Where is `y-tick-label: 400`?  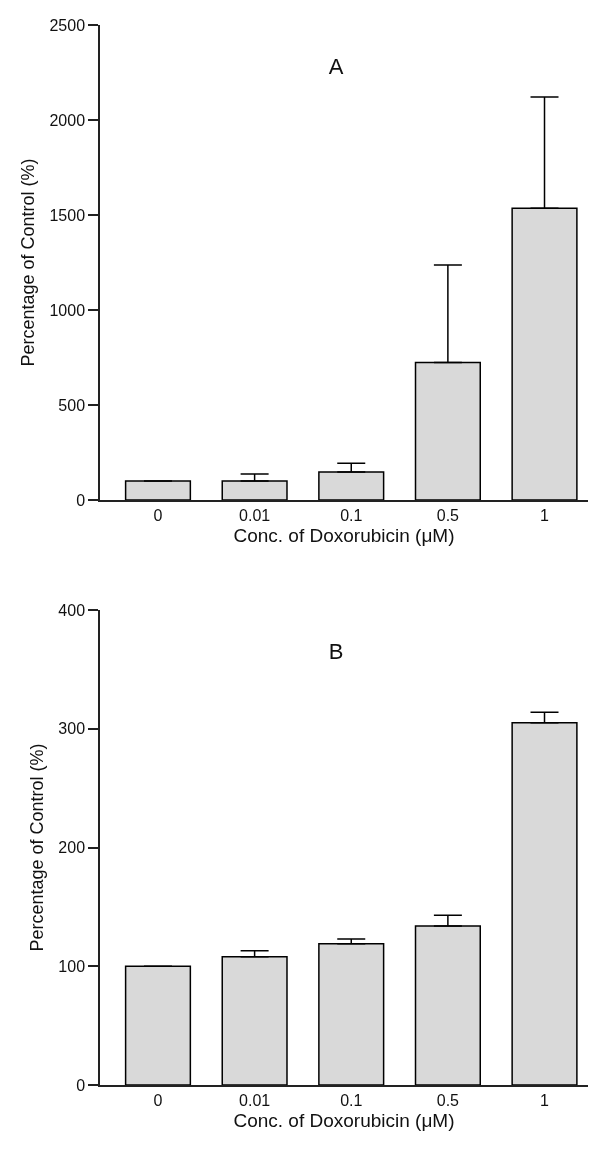
y-tick-label: 400 is located at coordinates (72, 610).